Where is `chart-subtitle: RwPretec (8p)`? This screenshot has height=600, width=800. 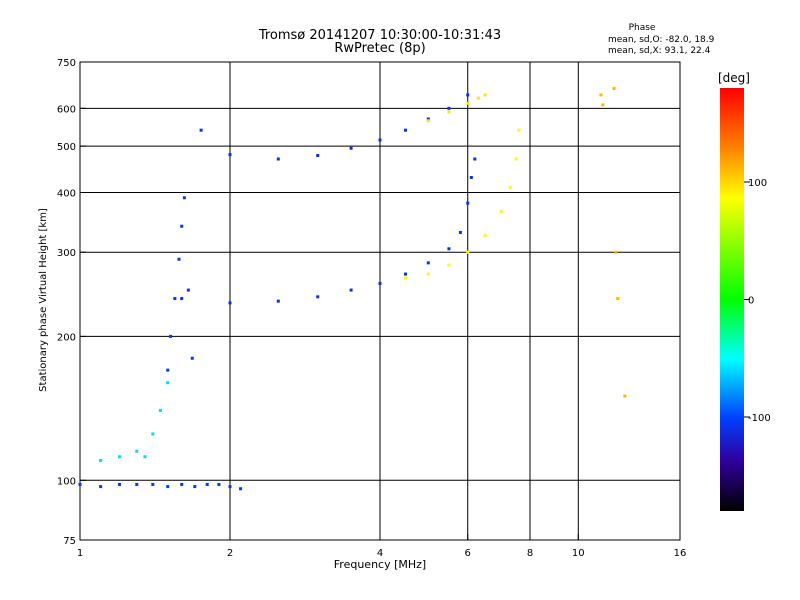 chart-subtitle: RwPretec (8p) is located at coordinates (379, 48).